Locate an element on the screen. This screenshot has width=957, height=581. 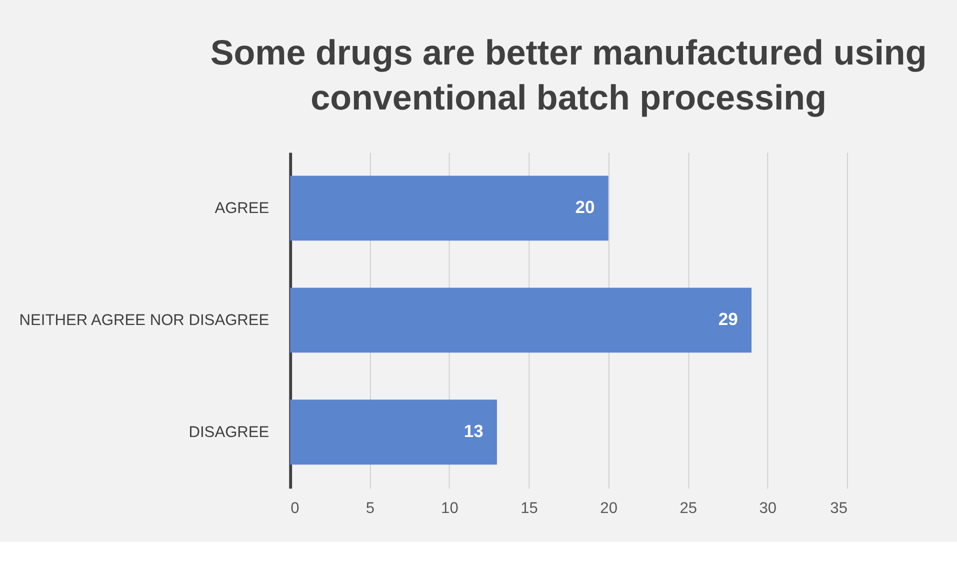
x-tick-label: 0 is located at coordinates (295, 508).